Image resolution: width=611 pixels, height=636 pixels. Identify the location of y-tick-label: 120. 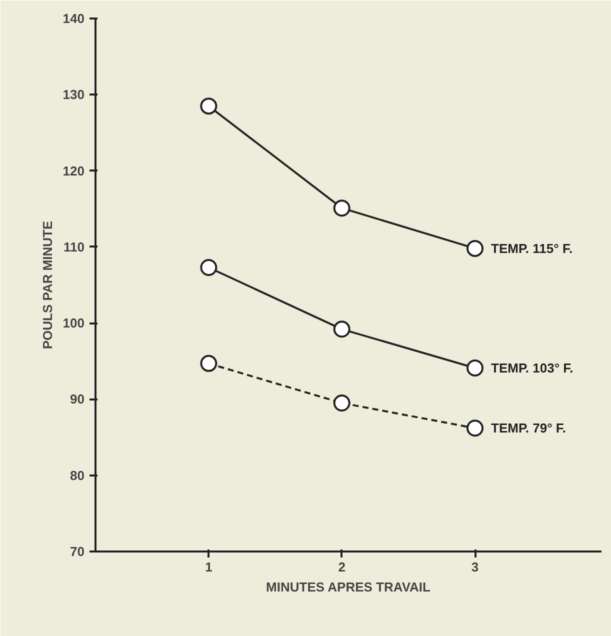
(73, 170).